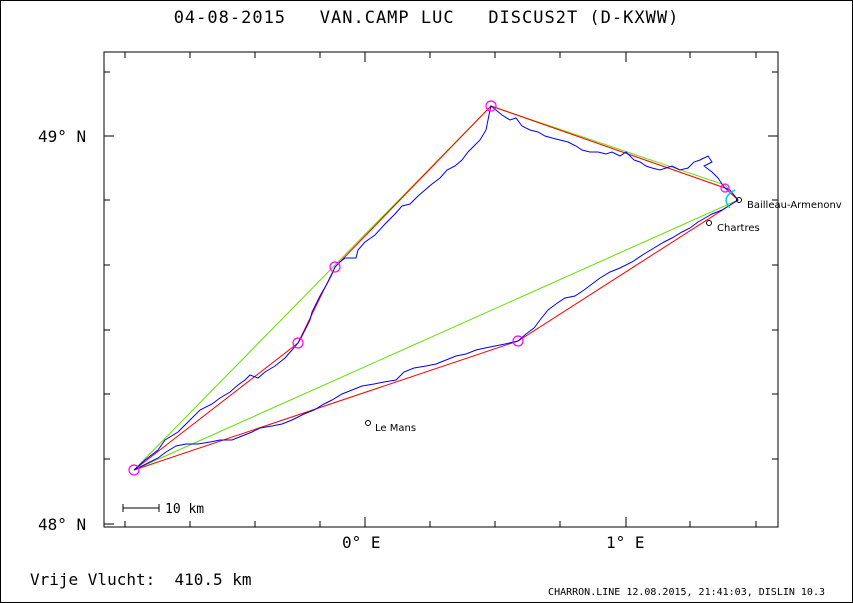 The width and height of the screenshot is (853, 603). I want to click on lat-label-49: 49° N, so click(62, 136).